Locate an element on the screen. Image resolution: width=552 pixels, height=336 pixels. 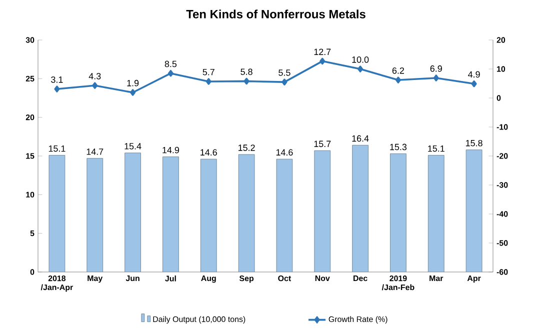
data-label: 6.9 is located at coordinates (436, 68).